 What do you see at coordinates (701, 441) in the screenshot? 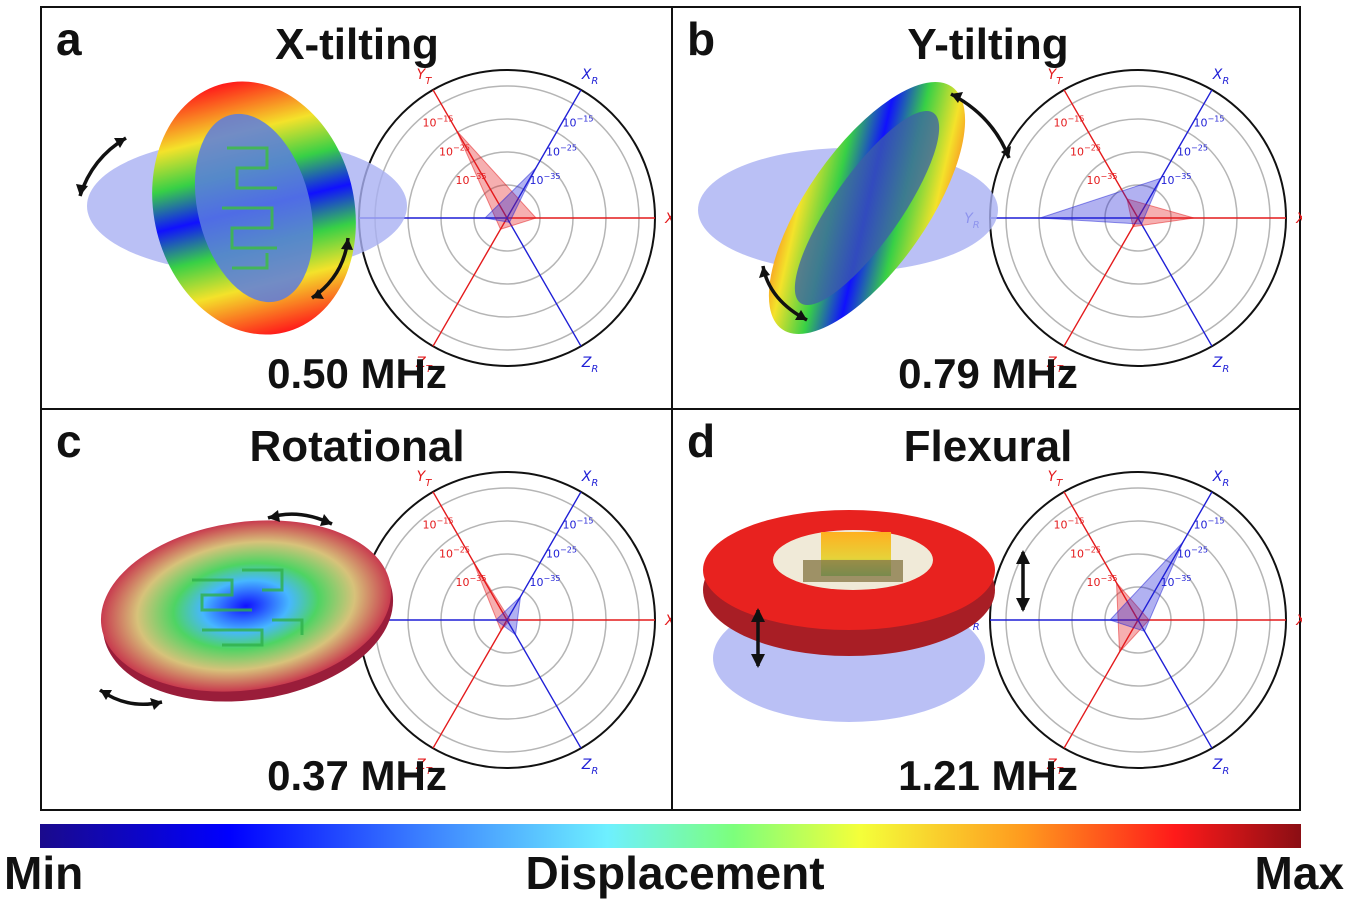
I see `panel-label: d` at bounding box center [701, 441].